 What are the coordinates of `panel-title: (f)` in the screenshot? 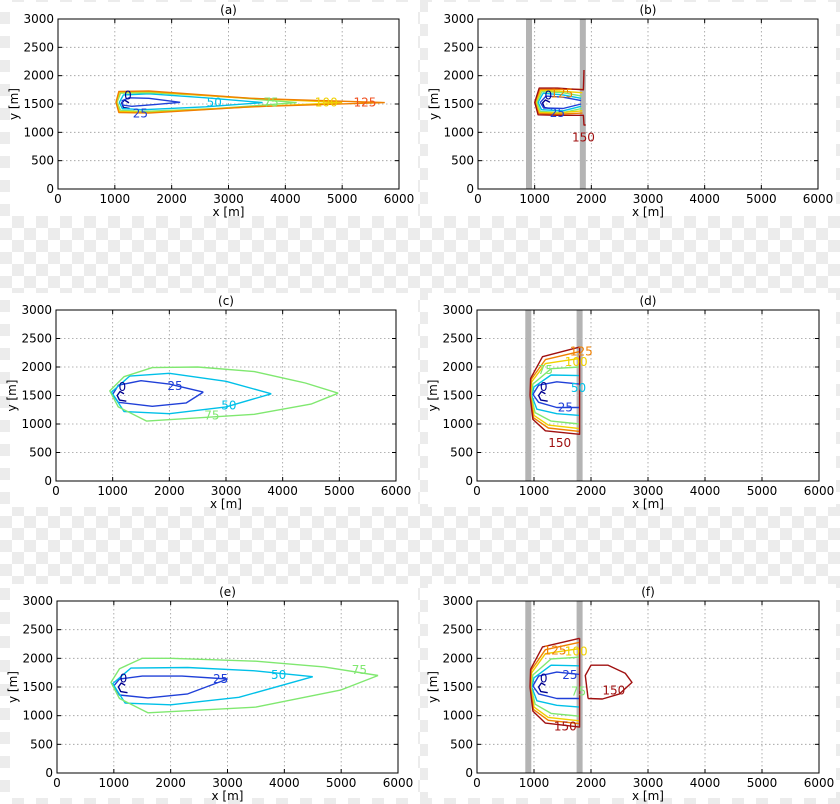 It's located at (648, 592).